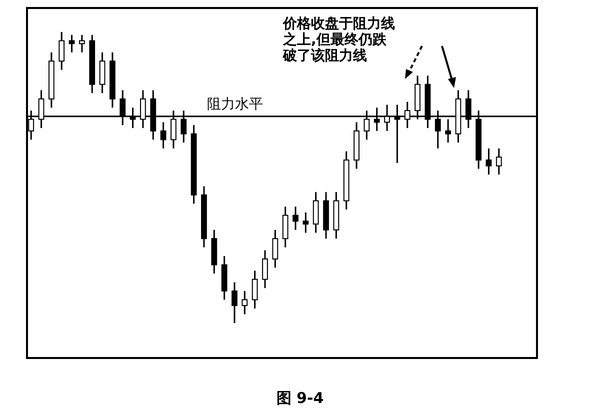  What do you see at coordinates (300, 398) in the screenshot?
I see `text: 图 9-4` at bounding box center [300, 398].